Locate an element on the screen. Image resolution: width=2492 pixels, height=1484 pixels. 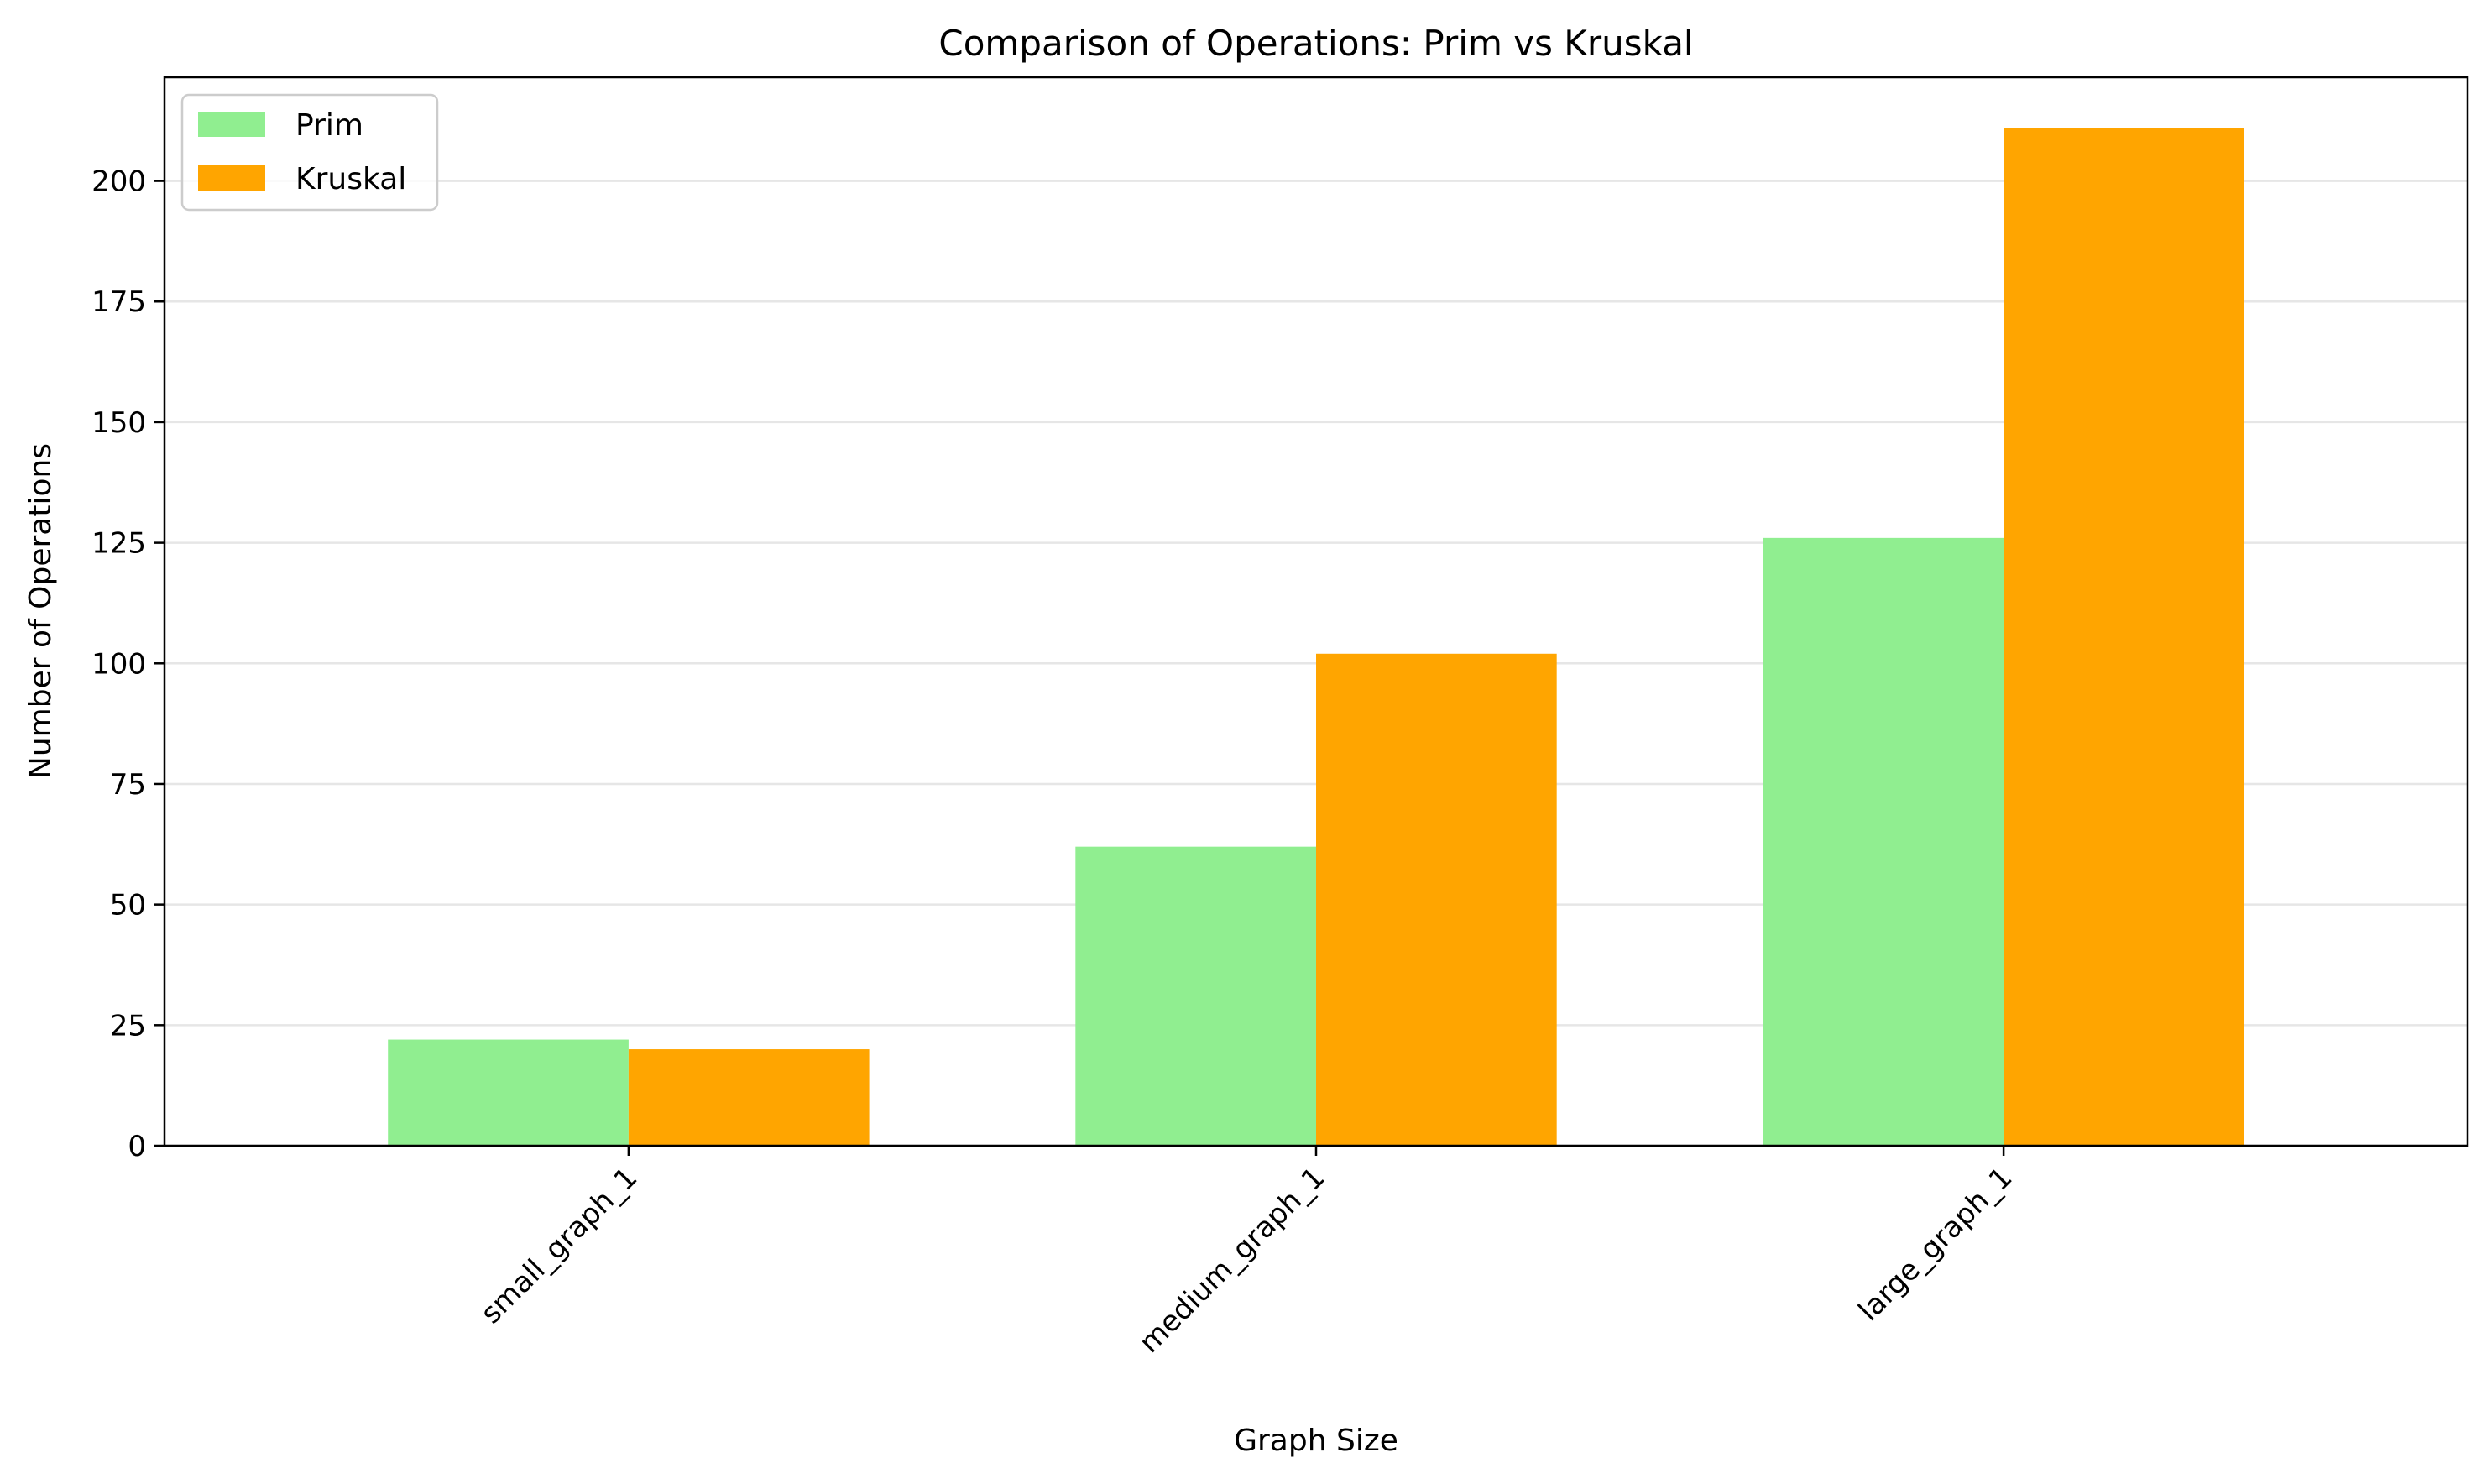
y-tick-label: 0 is located at coordinates (137, 1146).